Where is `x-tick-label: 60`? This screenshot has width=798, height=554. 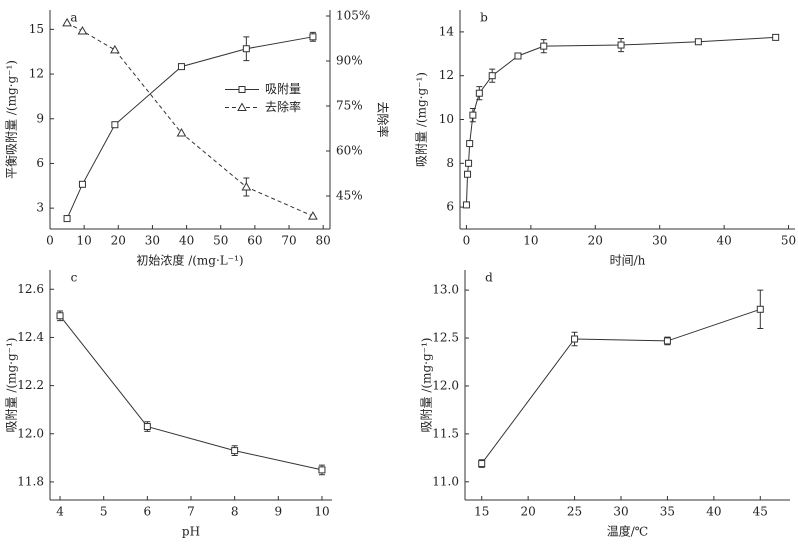
x-tick-label: 60 is located at coordinates (254, 241).